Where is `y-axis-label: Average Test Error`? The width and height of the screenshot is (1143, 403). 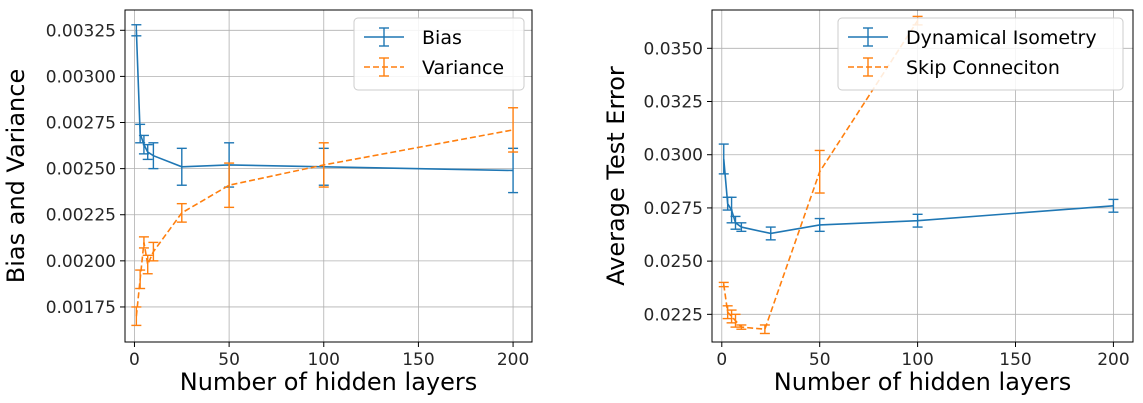
y-axis-label: Average Test Error is located at coordinates (616, 176).